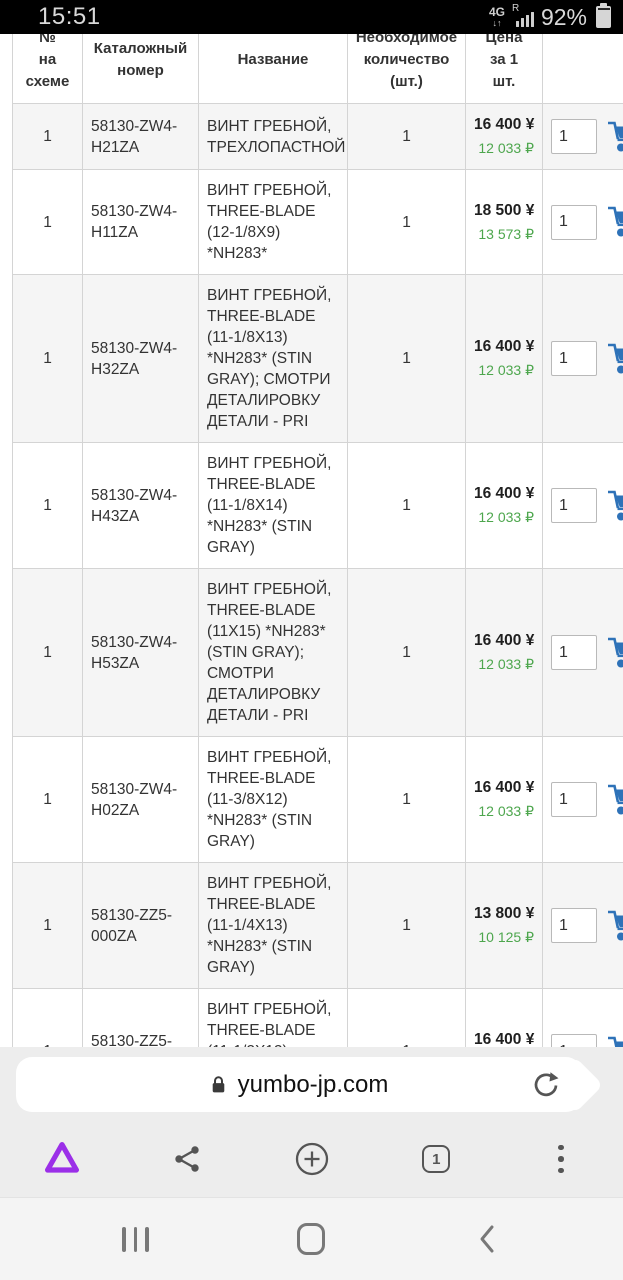 Image resolution: width=623 pixels, height=1280 pixels. I want to click on cell-catalog-number: 58130-ZW4-H32ZA, so click(140, 358).